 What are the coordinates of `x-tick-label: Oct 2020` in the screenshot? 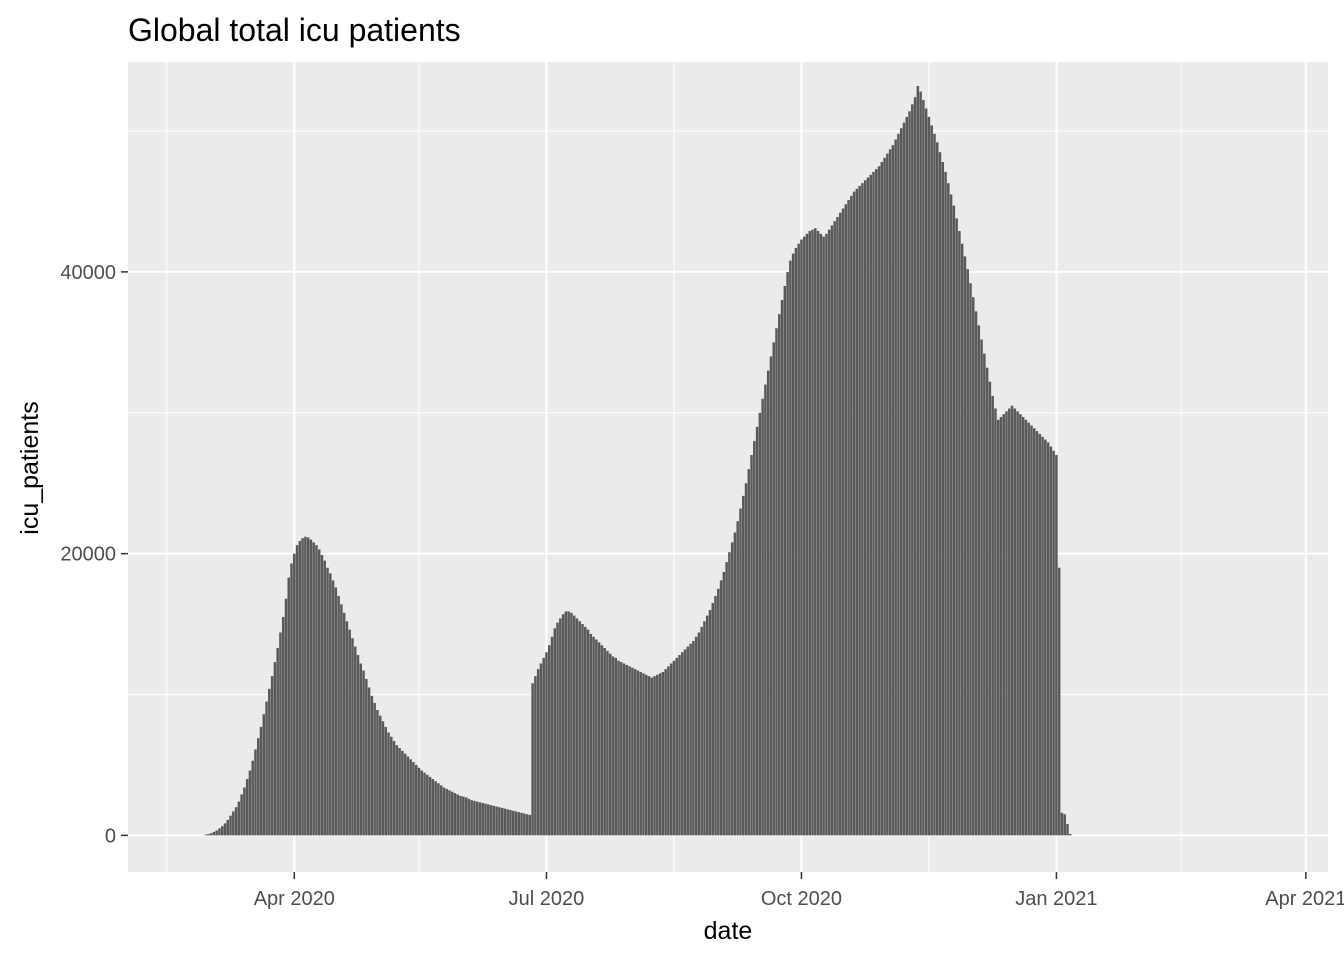 It's located at (801, 899).